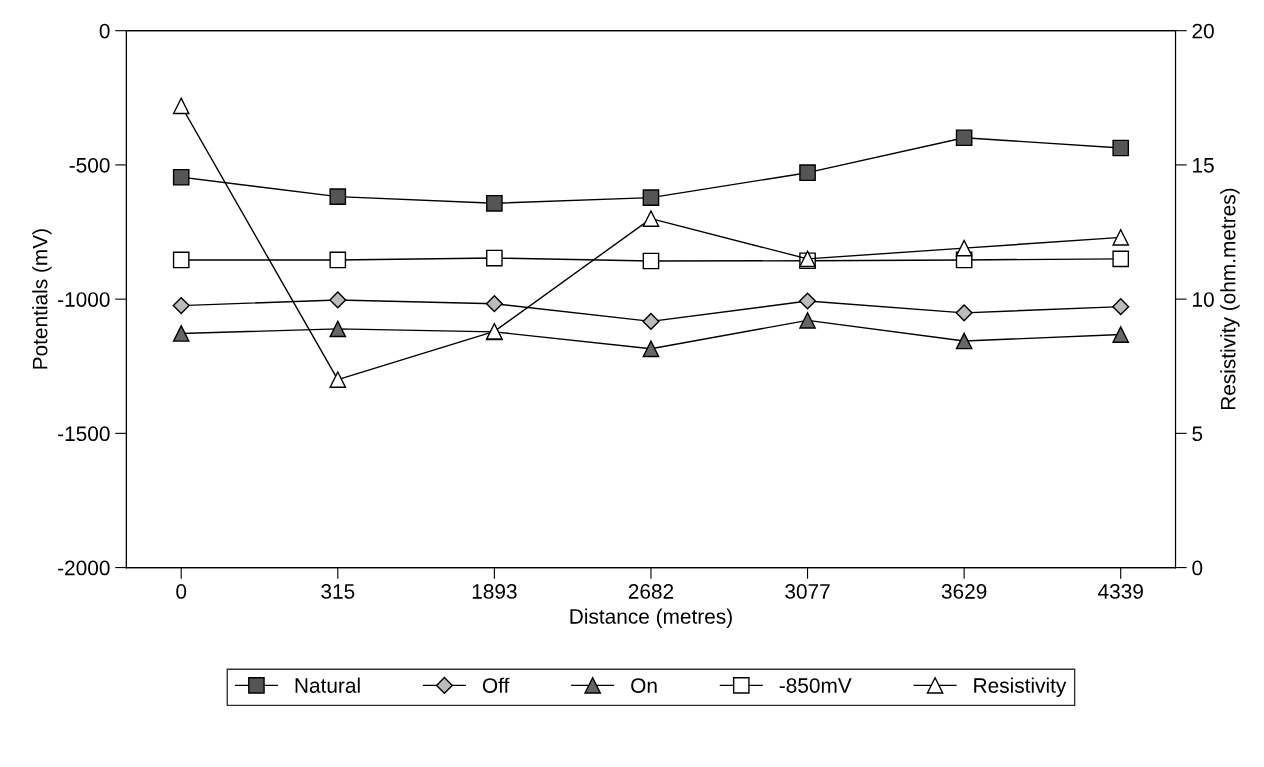 This screenshot has width=1264, height=767. Describe the element at coordinates (494, 591) in the screenshot. I see `x-tick-label: 1893` at that location.